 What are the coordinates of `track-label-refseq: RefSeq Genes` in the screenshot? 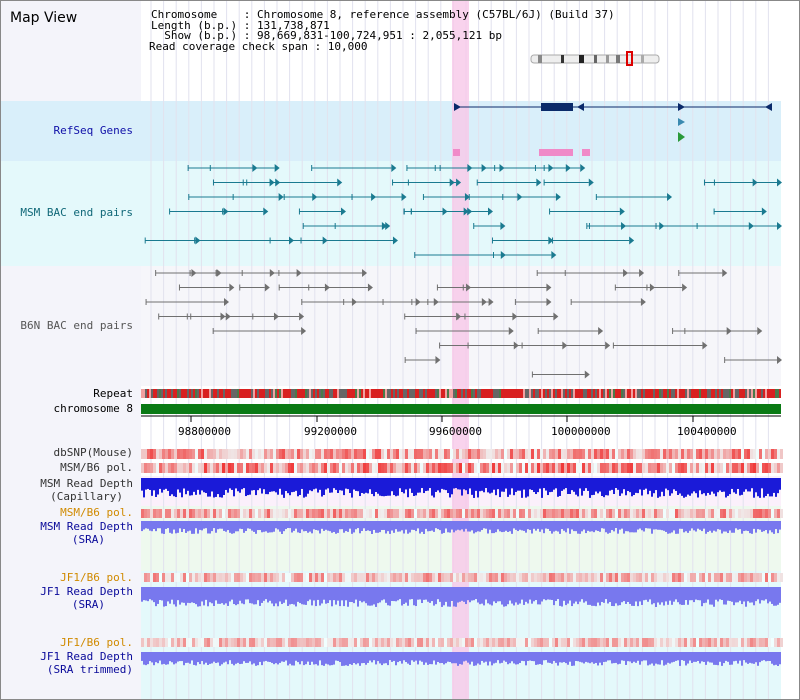 It's located at (93, 130).